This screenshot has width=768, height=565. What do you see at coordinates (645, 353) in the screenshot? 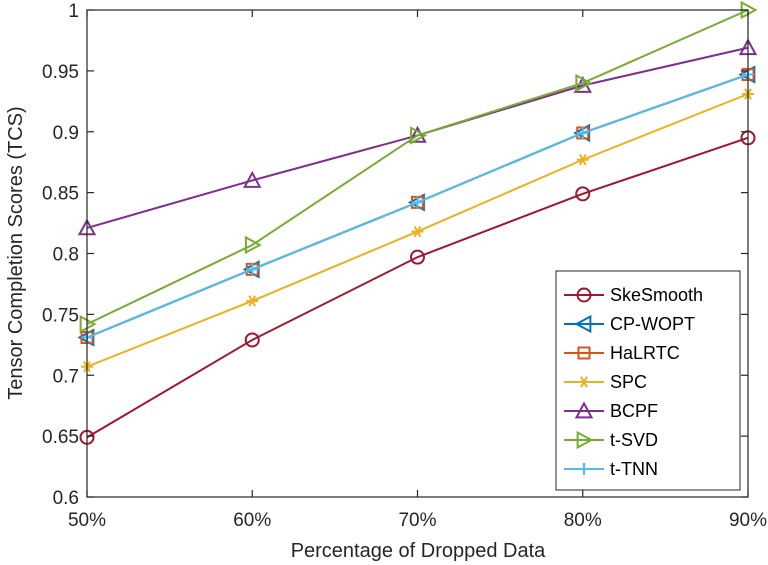
I see `legend-label: HaLRTC` at bounding box center [645, 353].